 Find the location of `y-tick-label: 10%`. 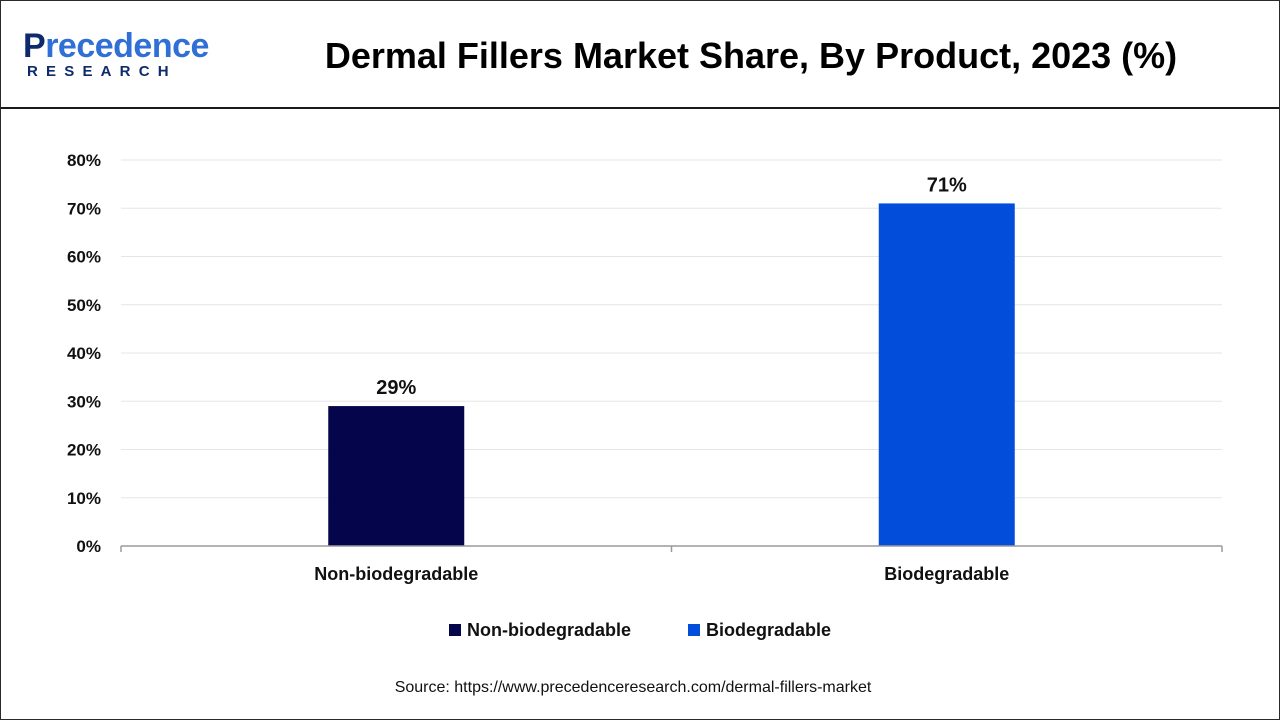

y-tick-label: 10% is located at coordinates (84, 498).